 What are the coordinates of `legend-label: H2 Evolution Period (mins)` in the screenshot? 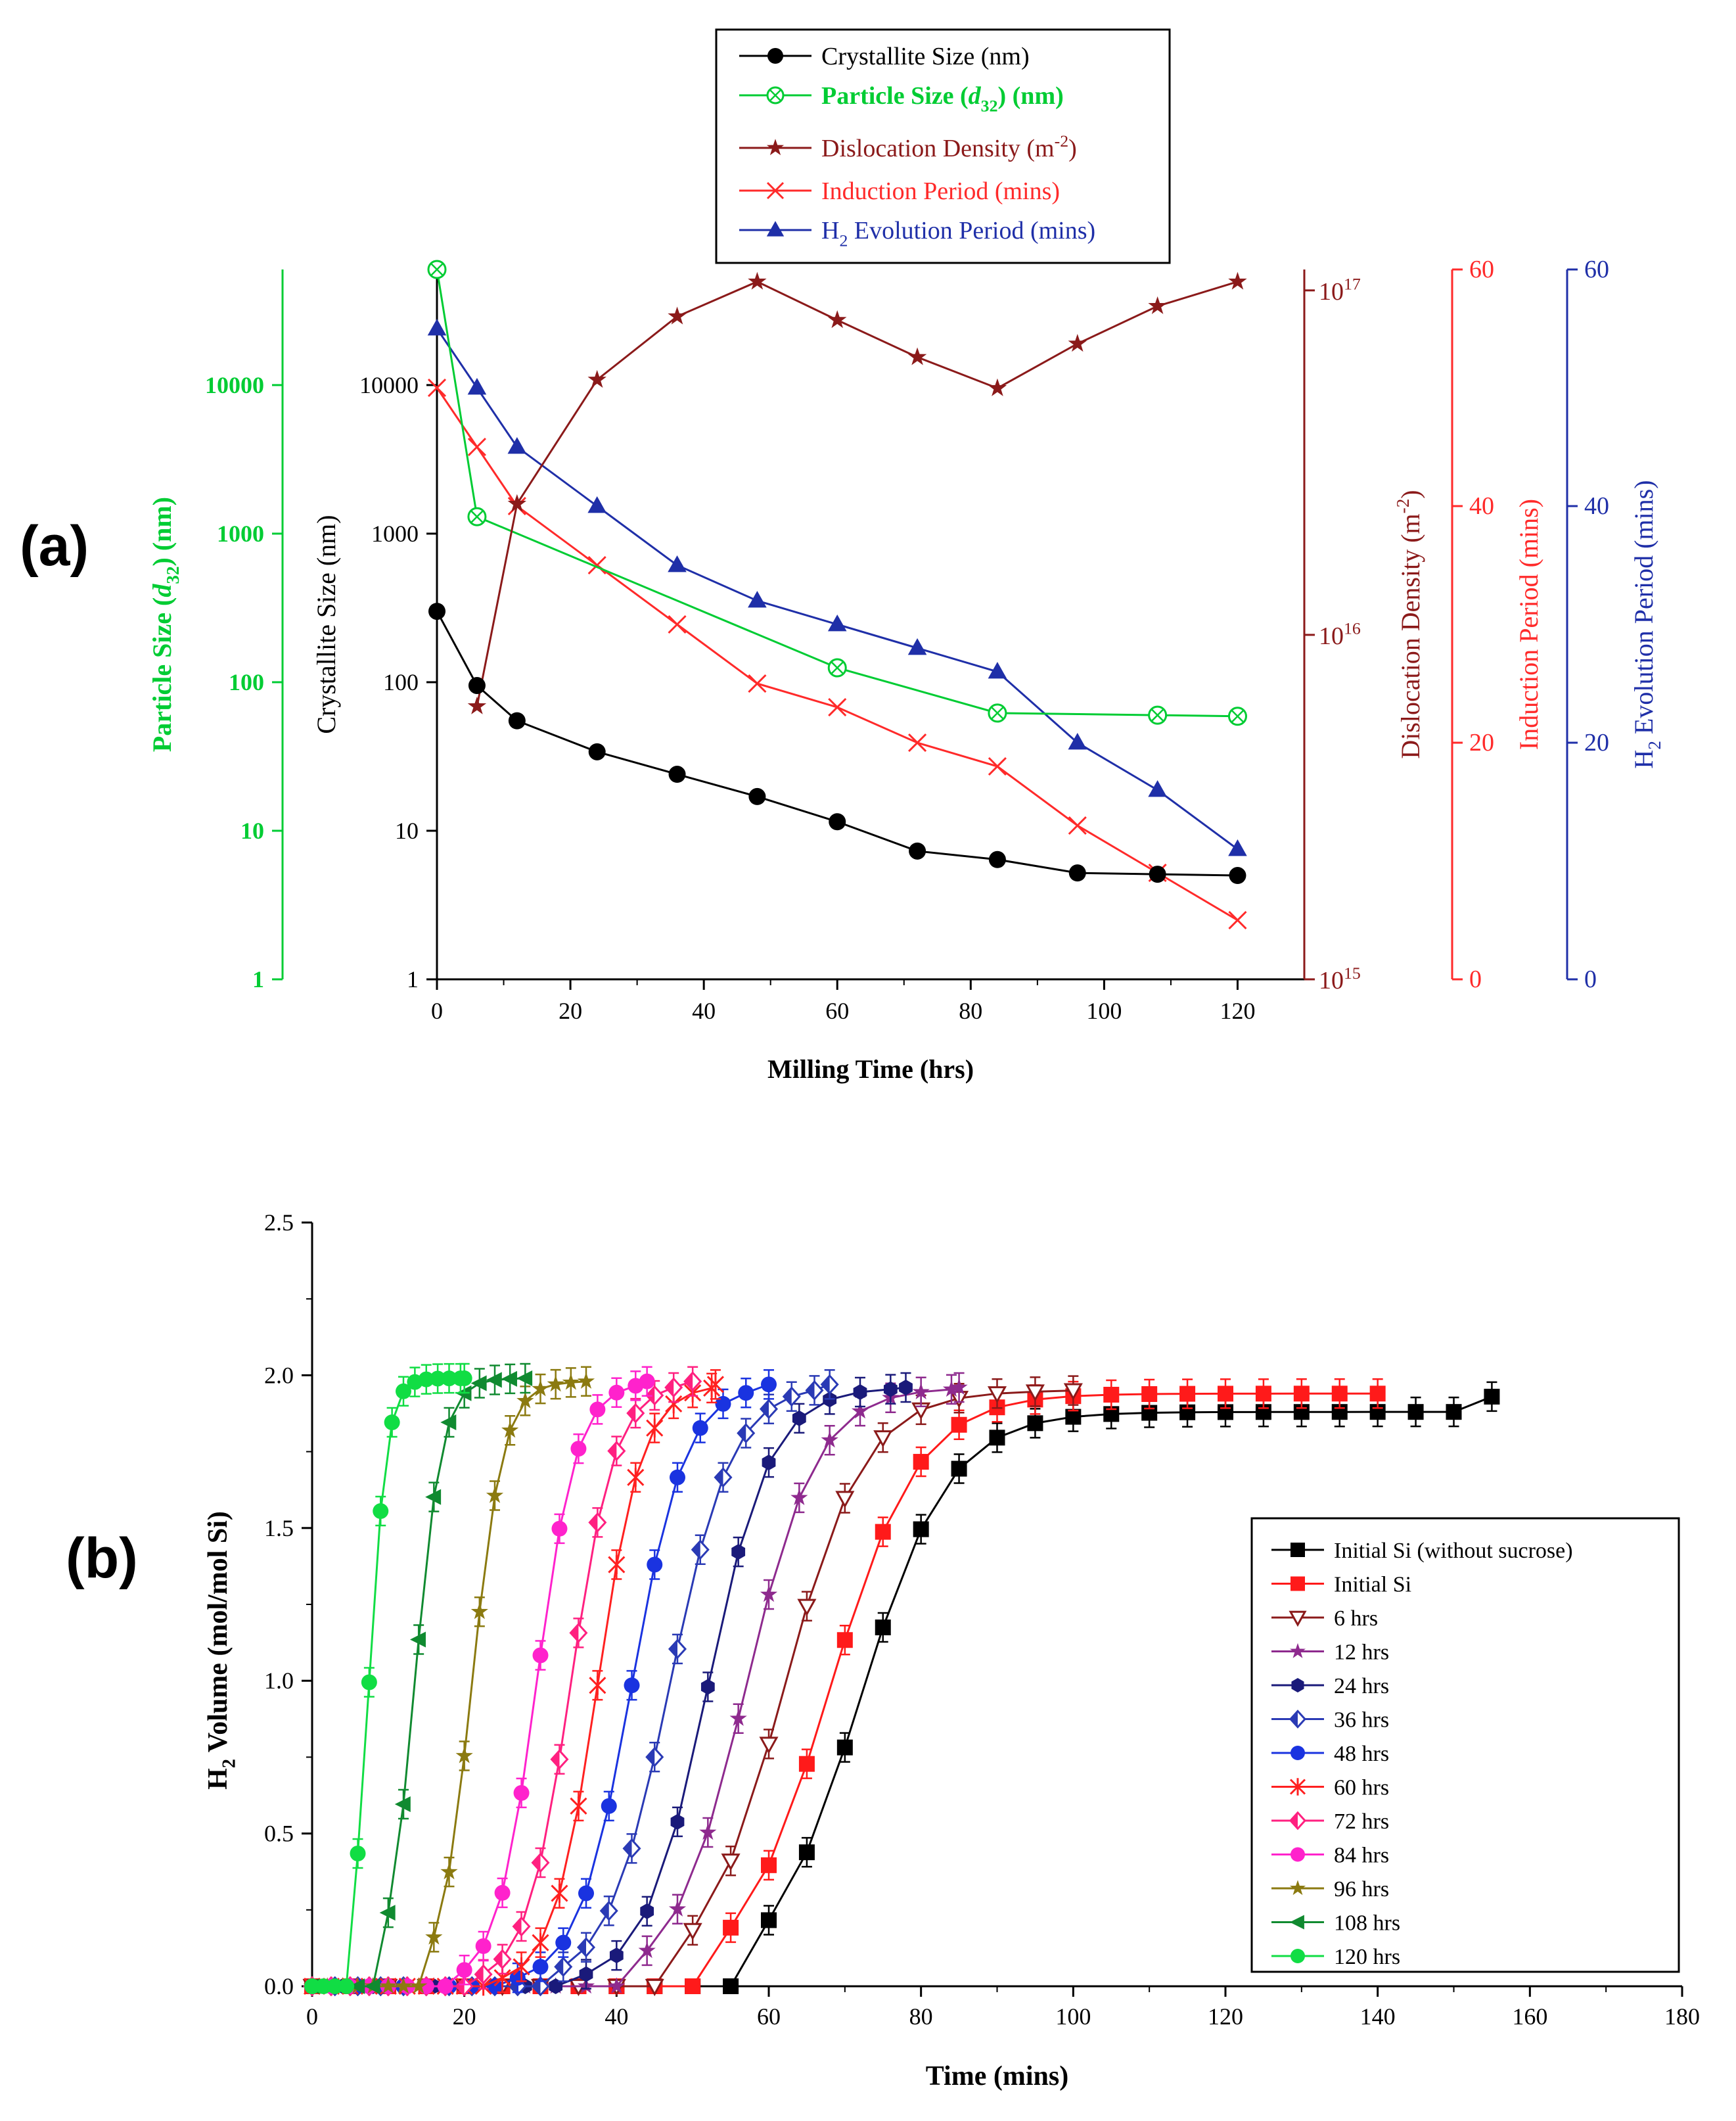 It's located at (958, 233).